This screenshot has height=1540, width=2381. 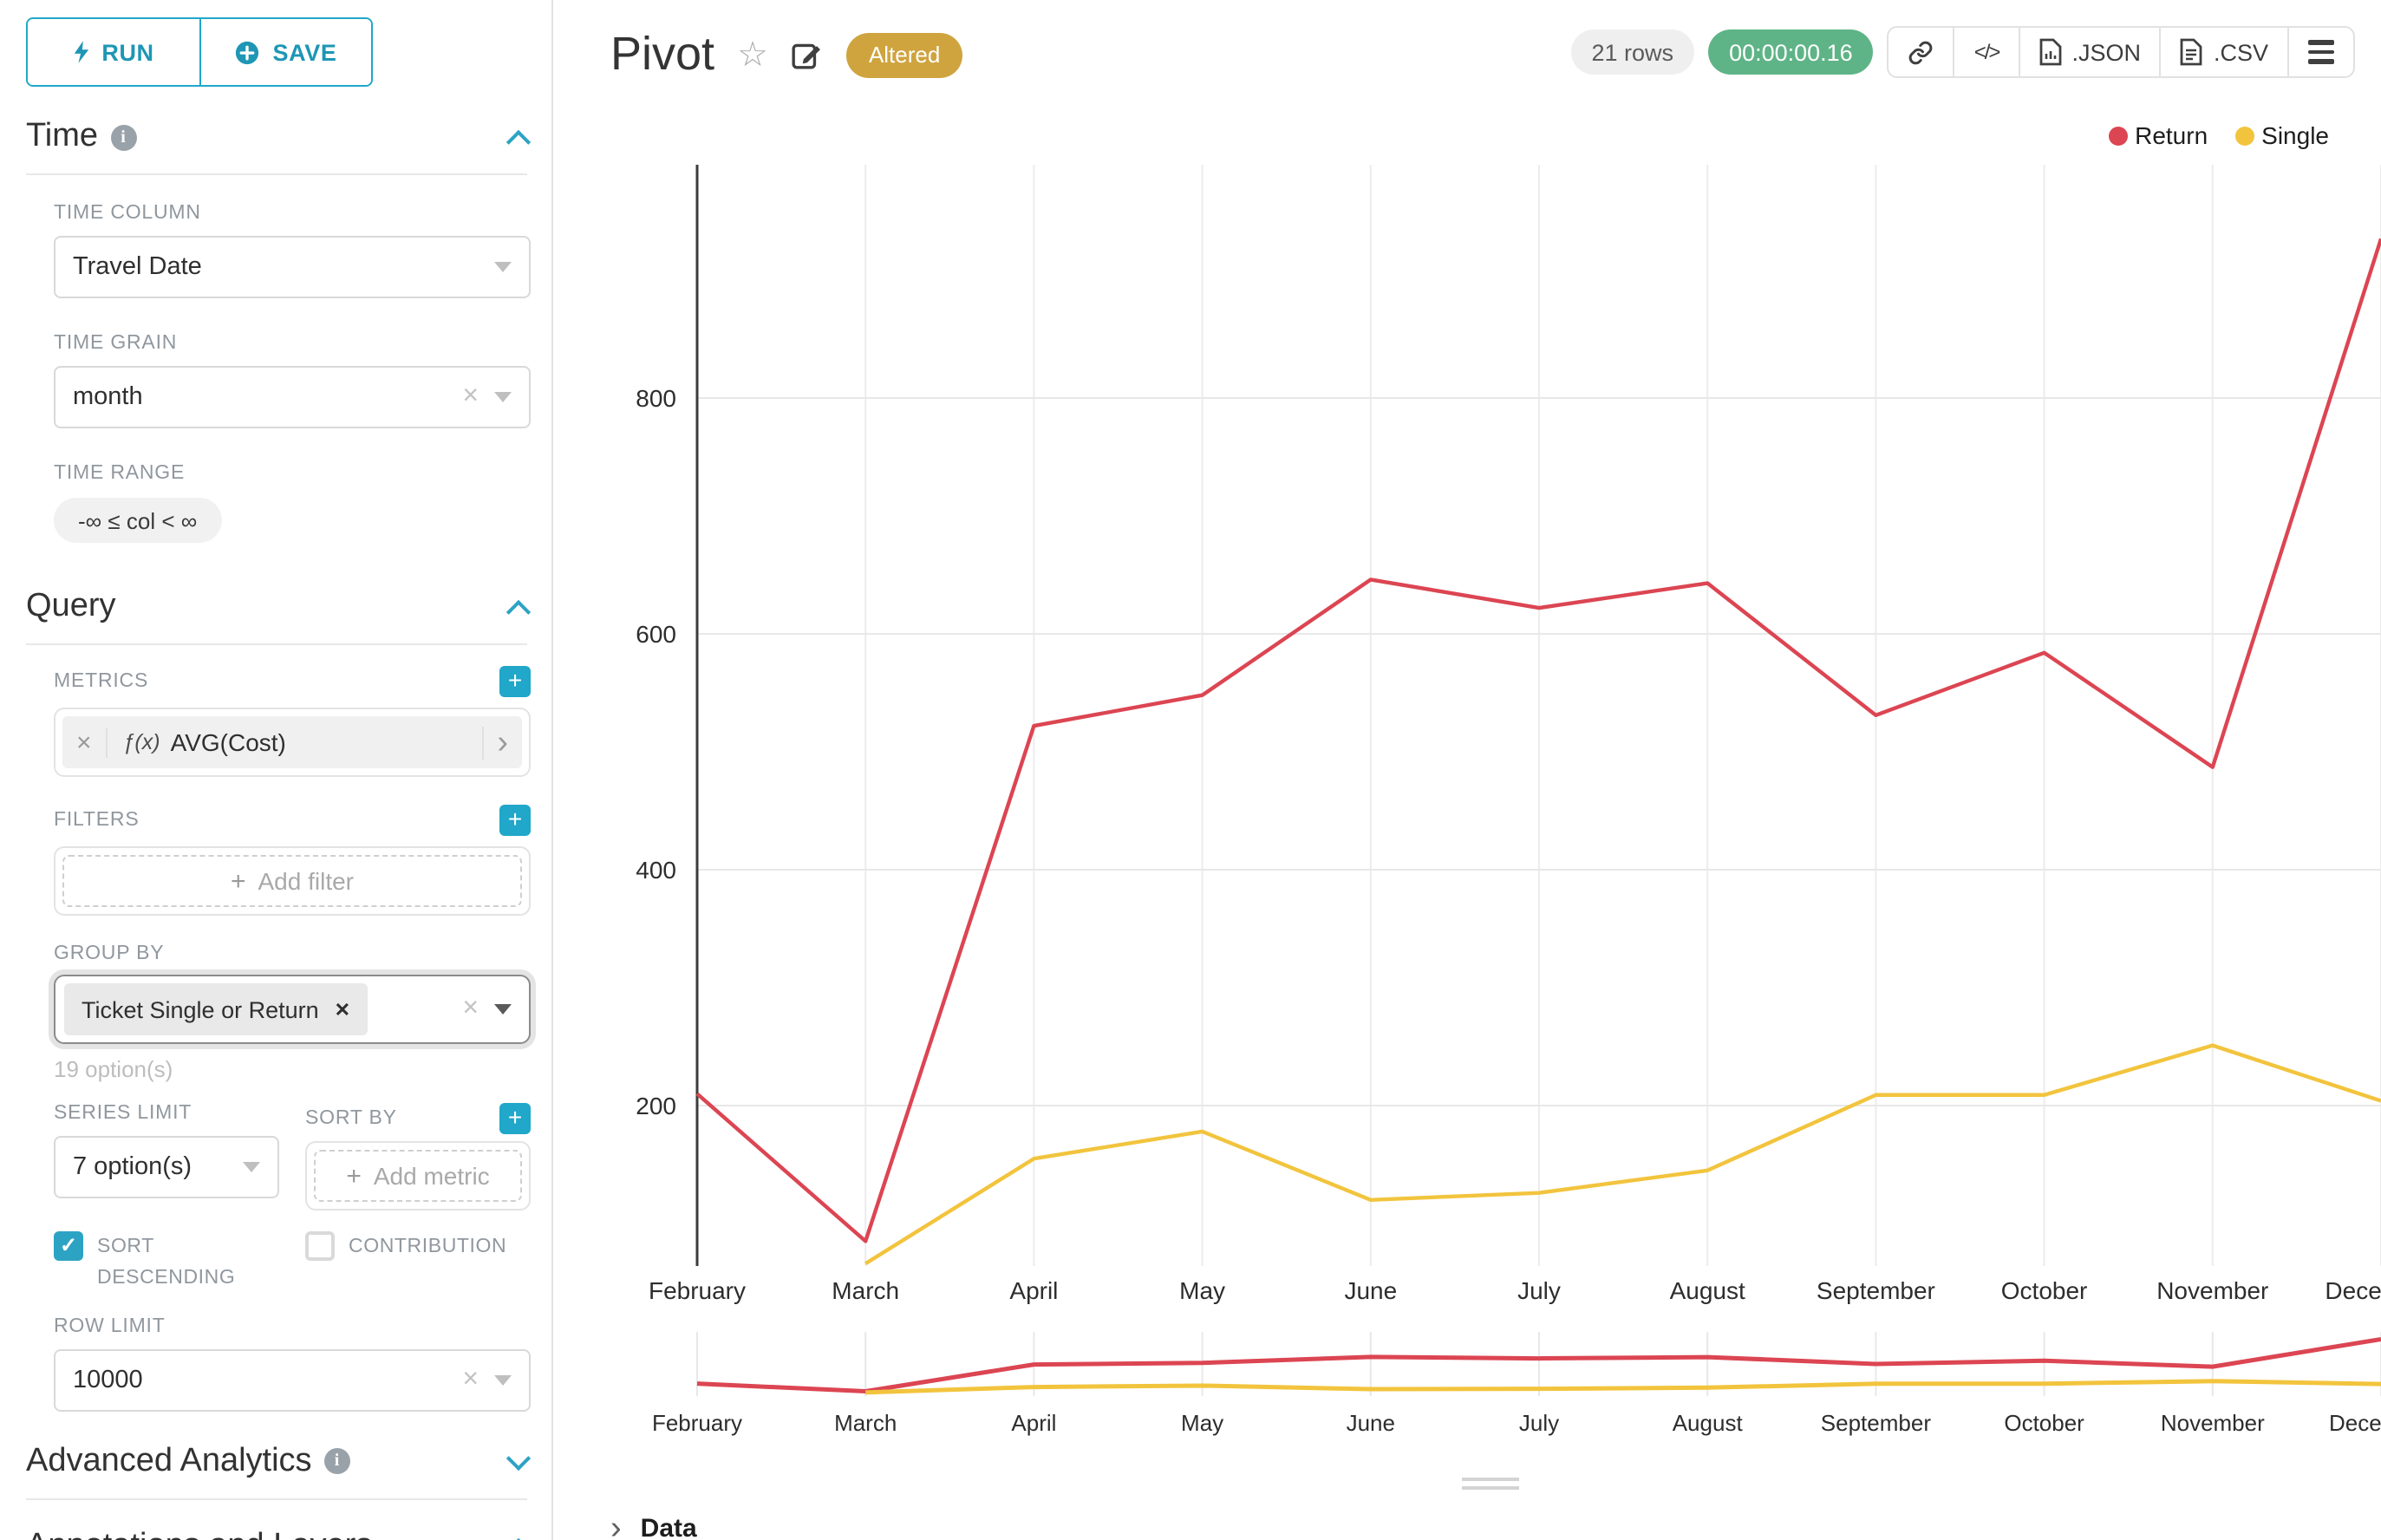 I want to click on time-range-label: TIME RANGE, so click(x=120, y=473).